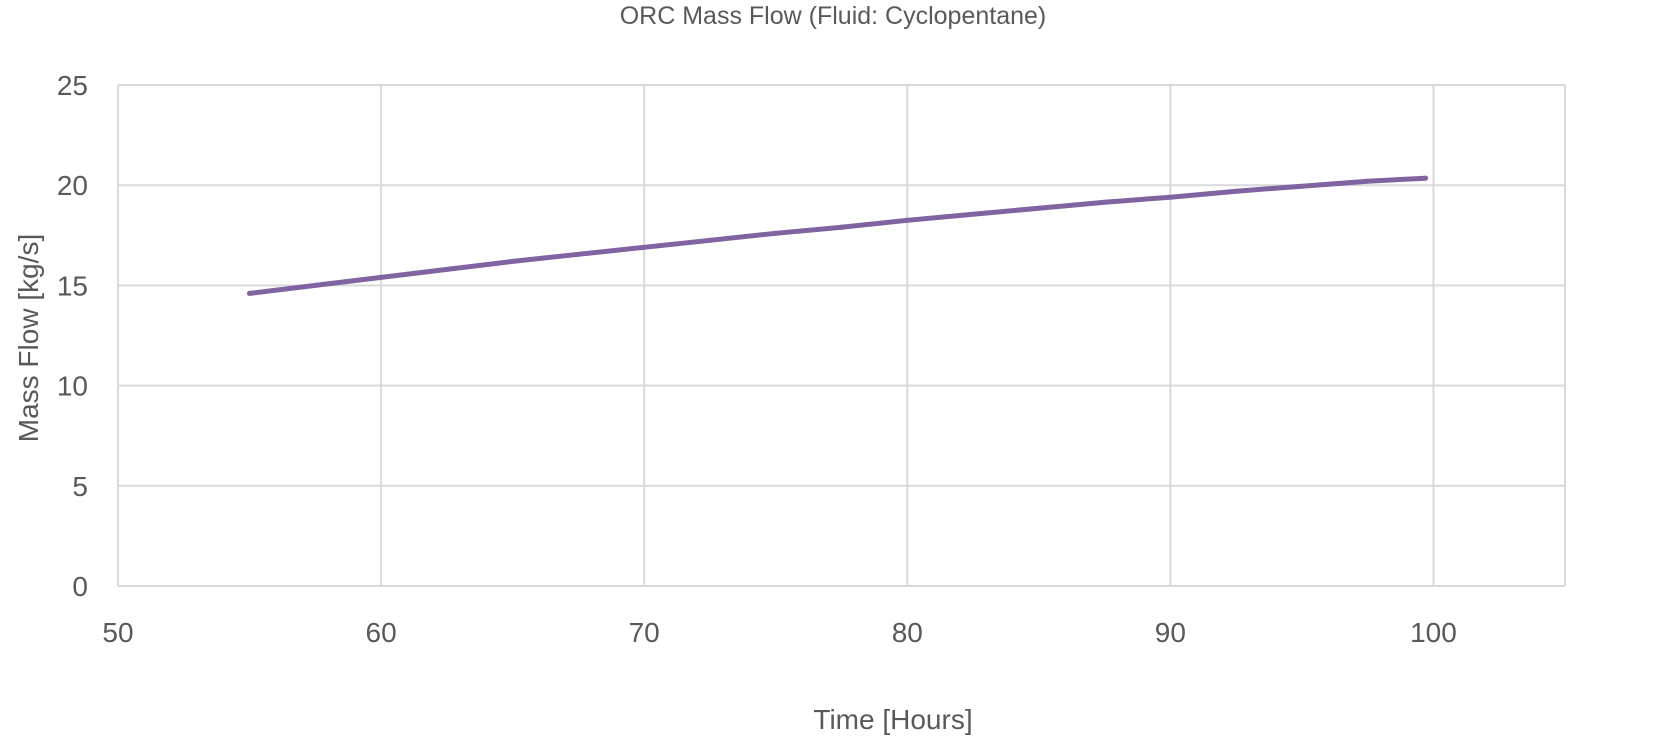 This screenshot has height=749, width=1666. Describe the element at coordinates (72, 285) in the screenshot. I see `y-tick-label: 15` at that location.